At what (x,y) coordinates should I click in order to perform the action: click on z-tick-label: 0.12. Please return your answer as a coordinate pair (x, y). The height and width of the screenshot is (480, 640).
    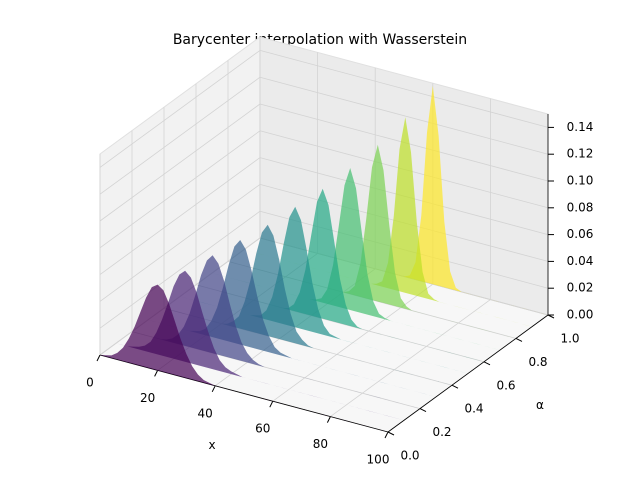
    Looking at the image, I should click on (580, 154).